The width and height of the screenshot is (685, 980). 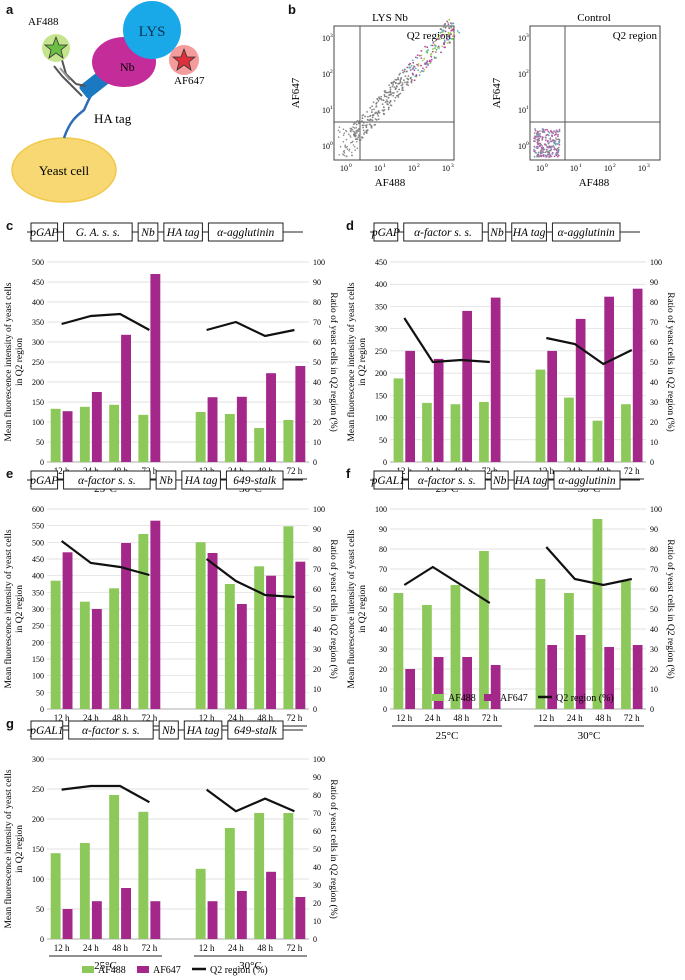 What do you see at coordinates (527, 72) in the screenshot?
I see `flow-ytick-exp: 2` at bounding box center [527, 72].